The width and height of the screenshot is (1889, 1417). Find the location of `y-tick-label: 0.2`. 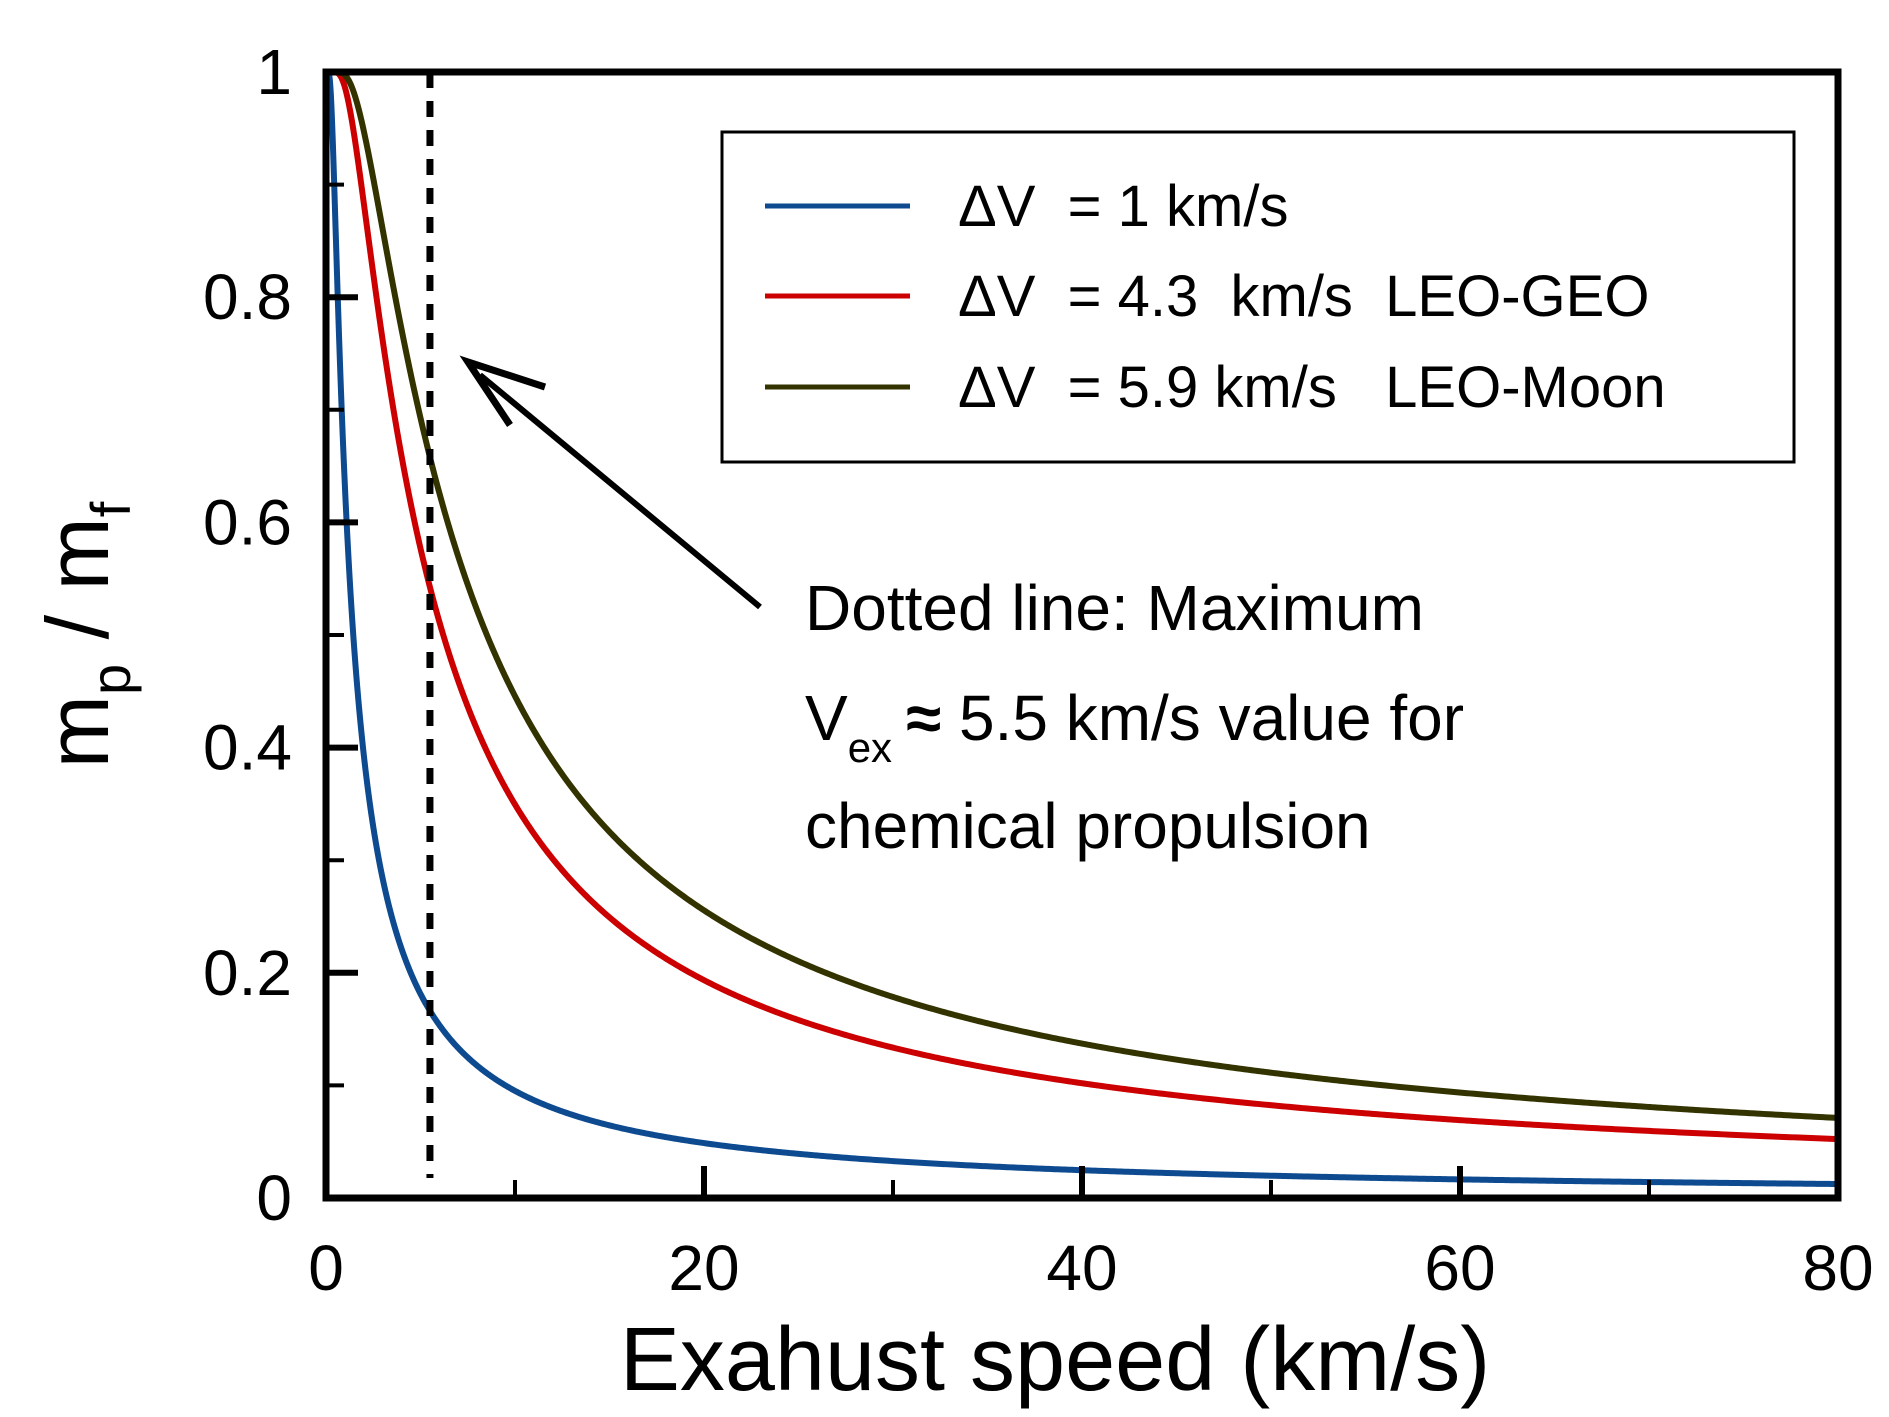

y-tick-label: 0.2 is located at coordinates (247, 973).